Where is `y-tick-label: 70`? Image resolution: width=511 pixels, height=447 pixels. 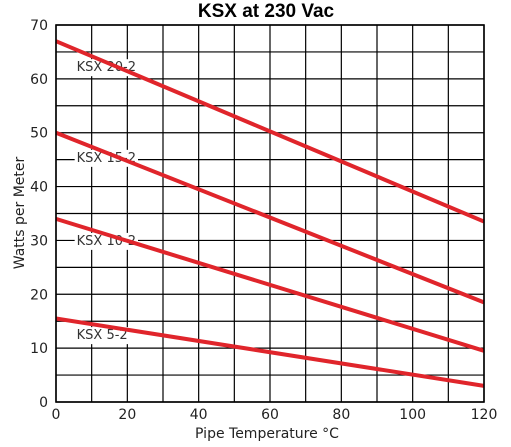
y-tick-label: 70 is located at coordinates (39, 26).